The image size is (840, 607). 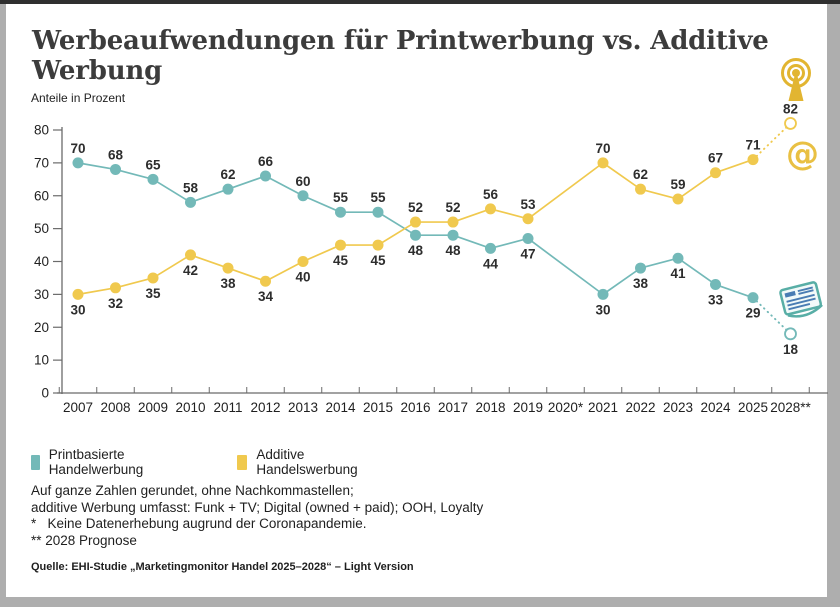 What do you see at coordinates (527, 253) in the screenshot?
I see `svg-text: 47` at bounding box center [527, 253].